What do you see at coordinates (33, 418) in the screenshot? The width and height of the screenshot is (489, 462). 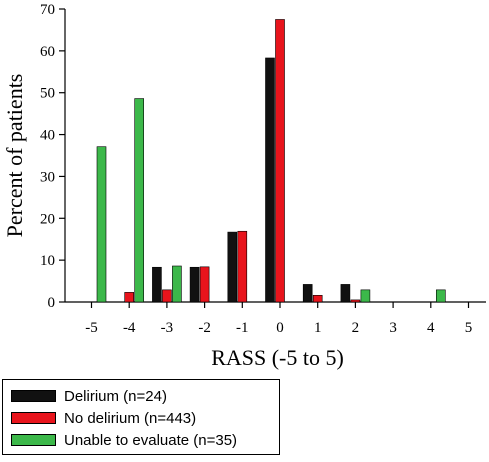 I see `legend-swatch-no-delirium` at bounding box center [33, 418].